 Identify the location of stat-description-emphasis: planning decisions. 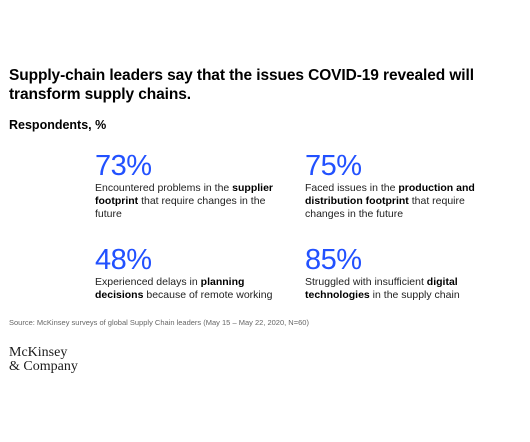
(170, 288).